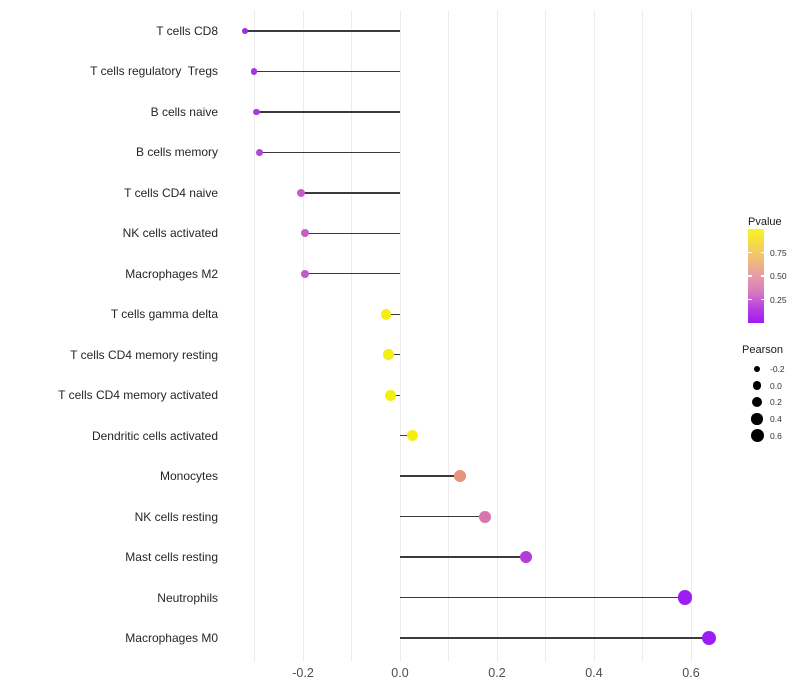 The width and height of the screenshot is (800, 700). Describe the element at coordinates (138, 395) in the screenshot. I see `y-axis-label: T cells CD4 memory activated` at that location.